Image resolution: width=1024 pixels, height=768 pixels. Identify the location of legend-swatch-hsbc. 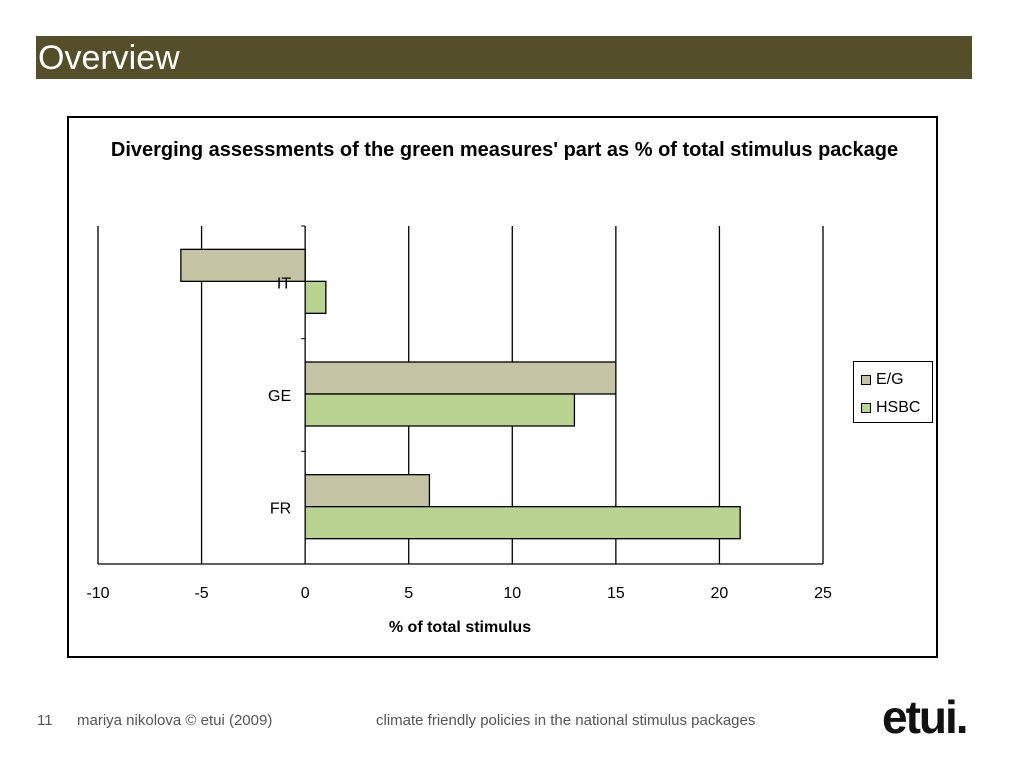
(866, 408).